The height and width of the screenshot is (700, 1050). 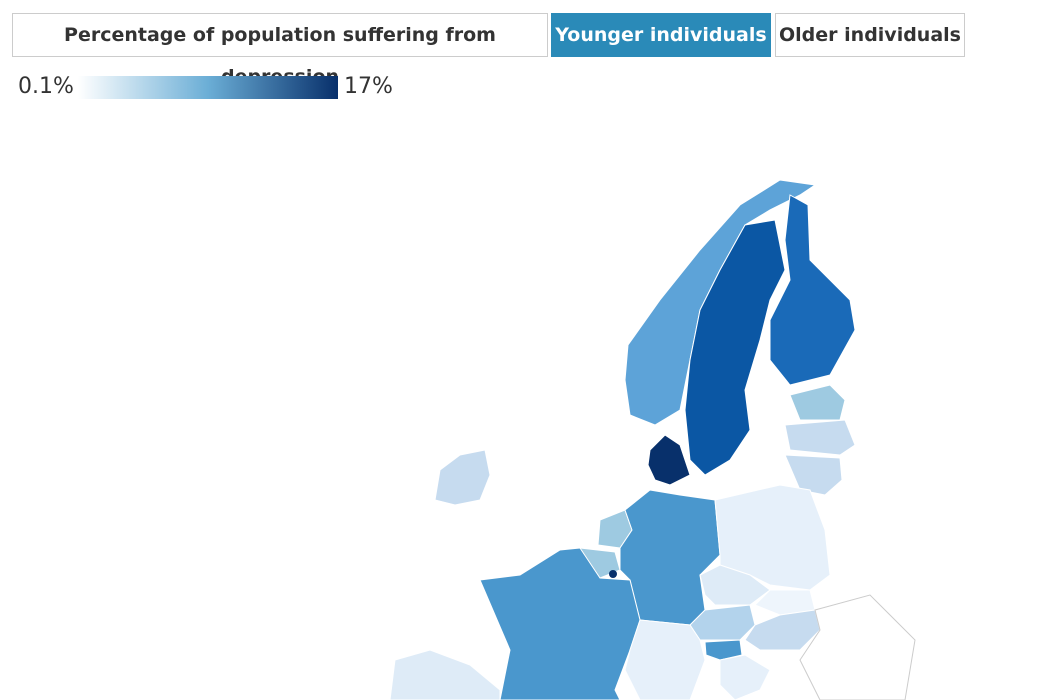 I want to click on denmark, so click(x=669, y=460).